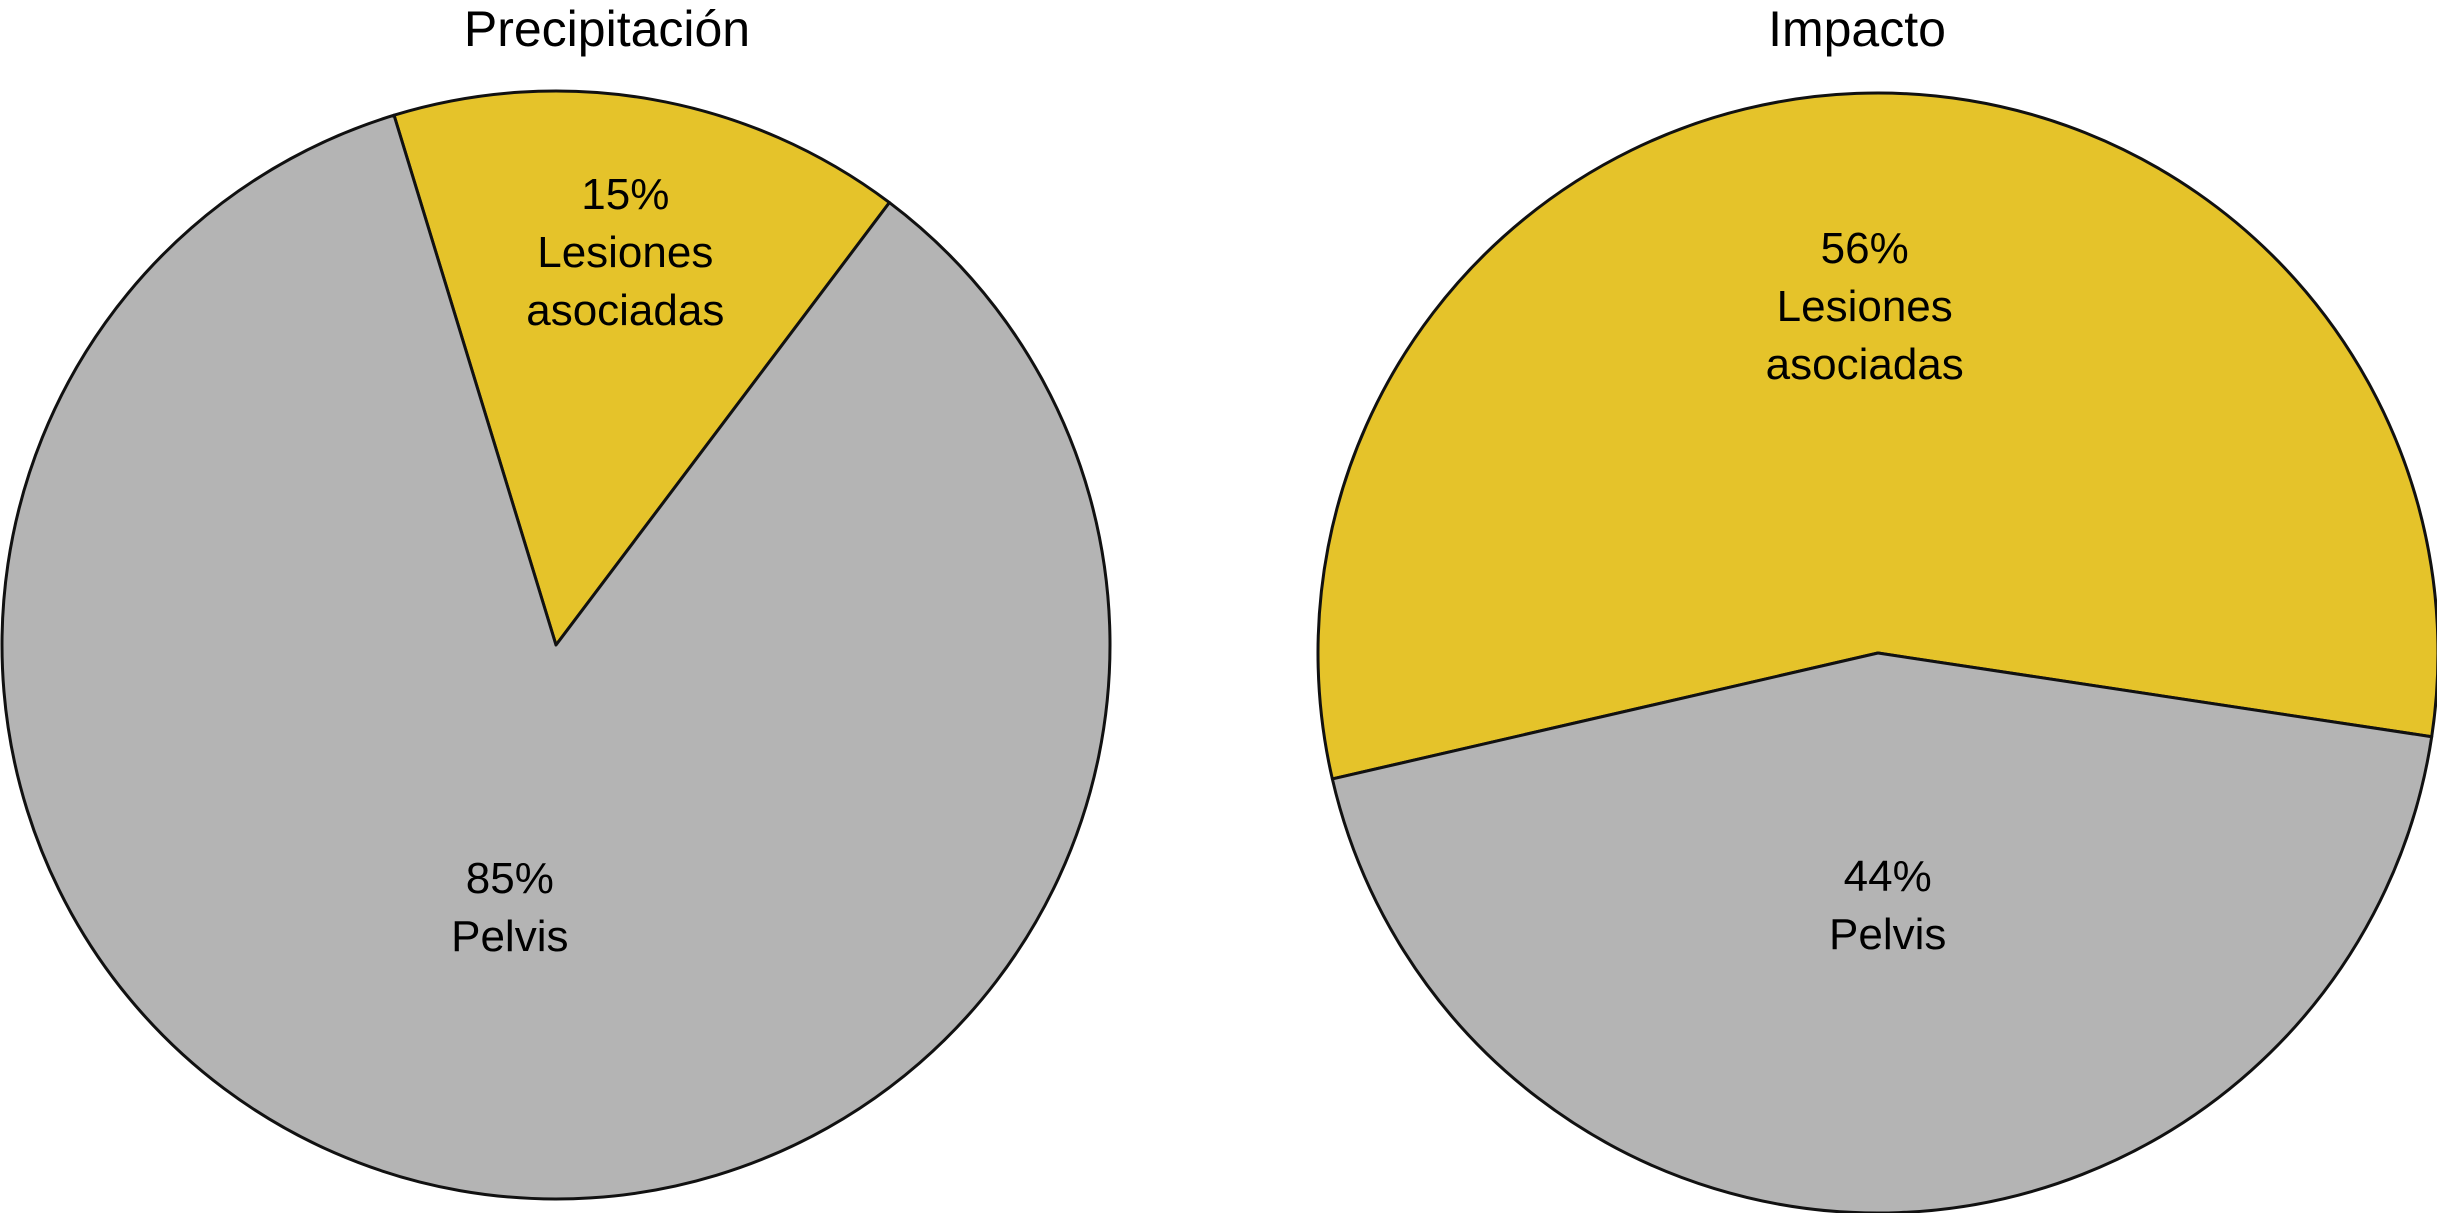  I want to click on slice-value-label: 44%, so click(1888, 876).